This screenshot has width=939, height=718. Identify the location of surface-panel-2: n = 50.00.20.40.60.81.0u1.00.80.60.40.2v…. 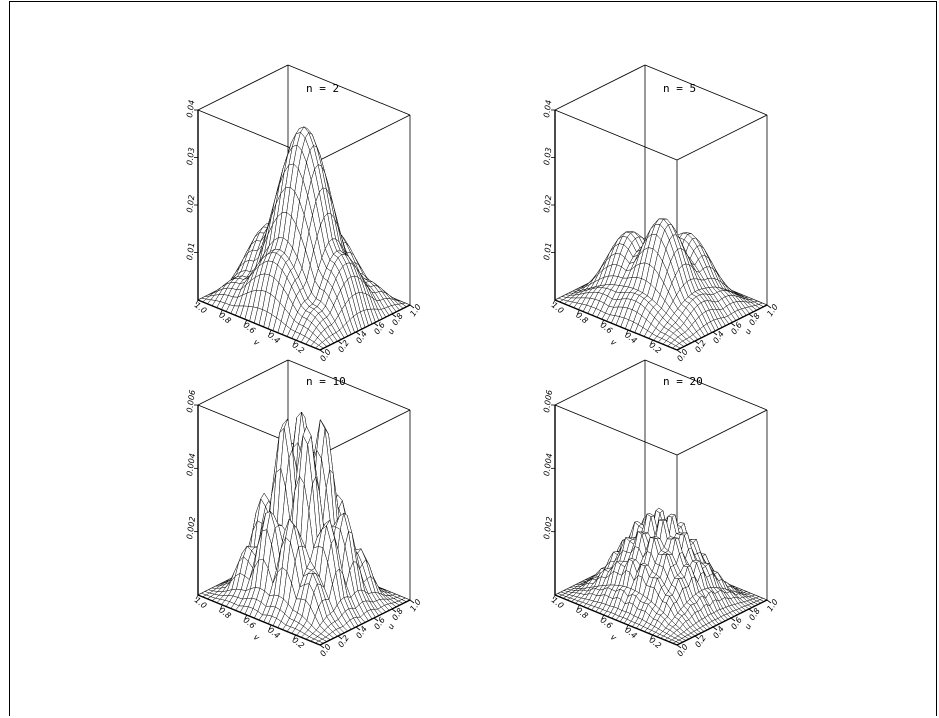
(661, 213).